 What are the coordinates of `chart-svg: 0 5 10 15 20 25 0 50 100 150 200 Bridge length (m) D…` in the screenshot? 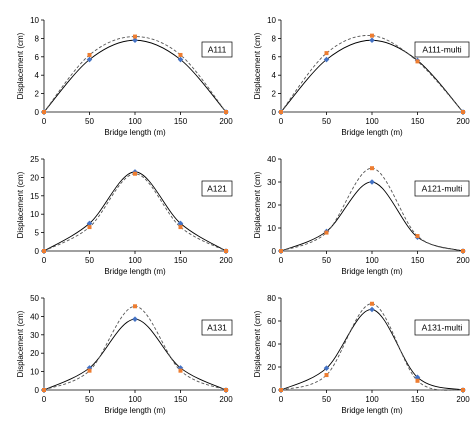 It's located at (124, 215).